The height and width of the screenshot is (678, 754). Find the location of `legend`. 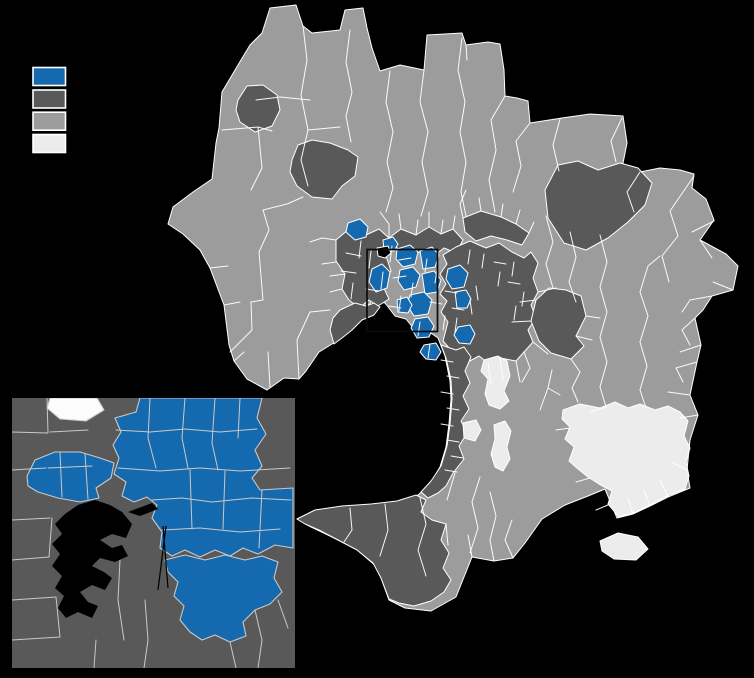

legend is located at coordinates (49, 110).